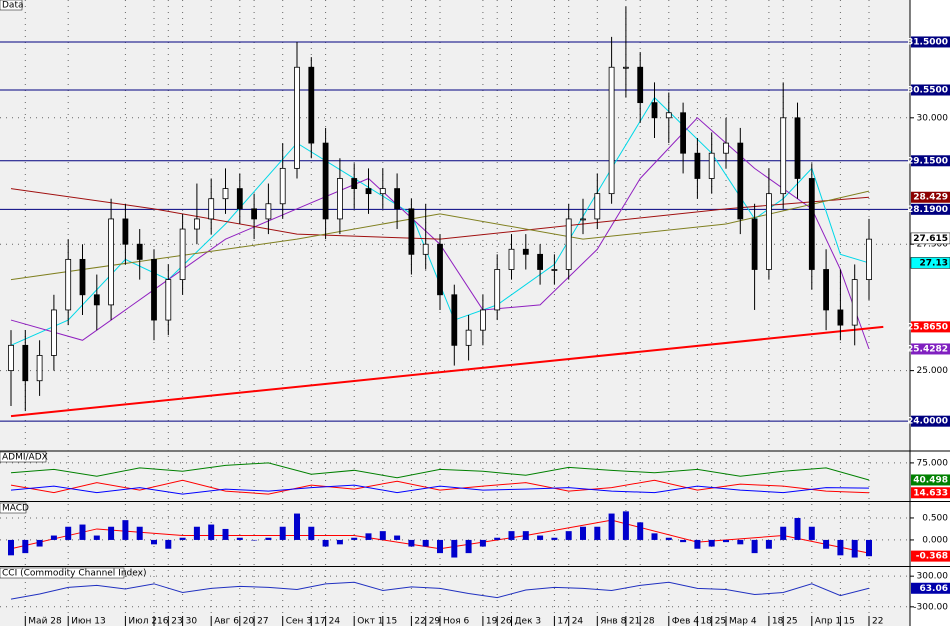 The width and height of the screenshot is (950, 626). Describe the element at coordinates (23, 457) in the screenshot. I see `title-box` at that location.